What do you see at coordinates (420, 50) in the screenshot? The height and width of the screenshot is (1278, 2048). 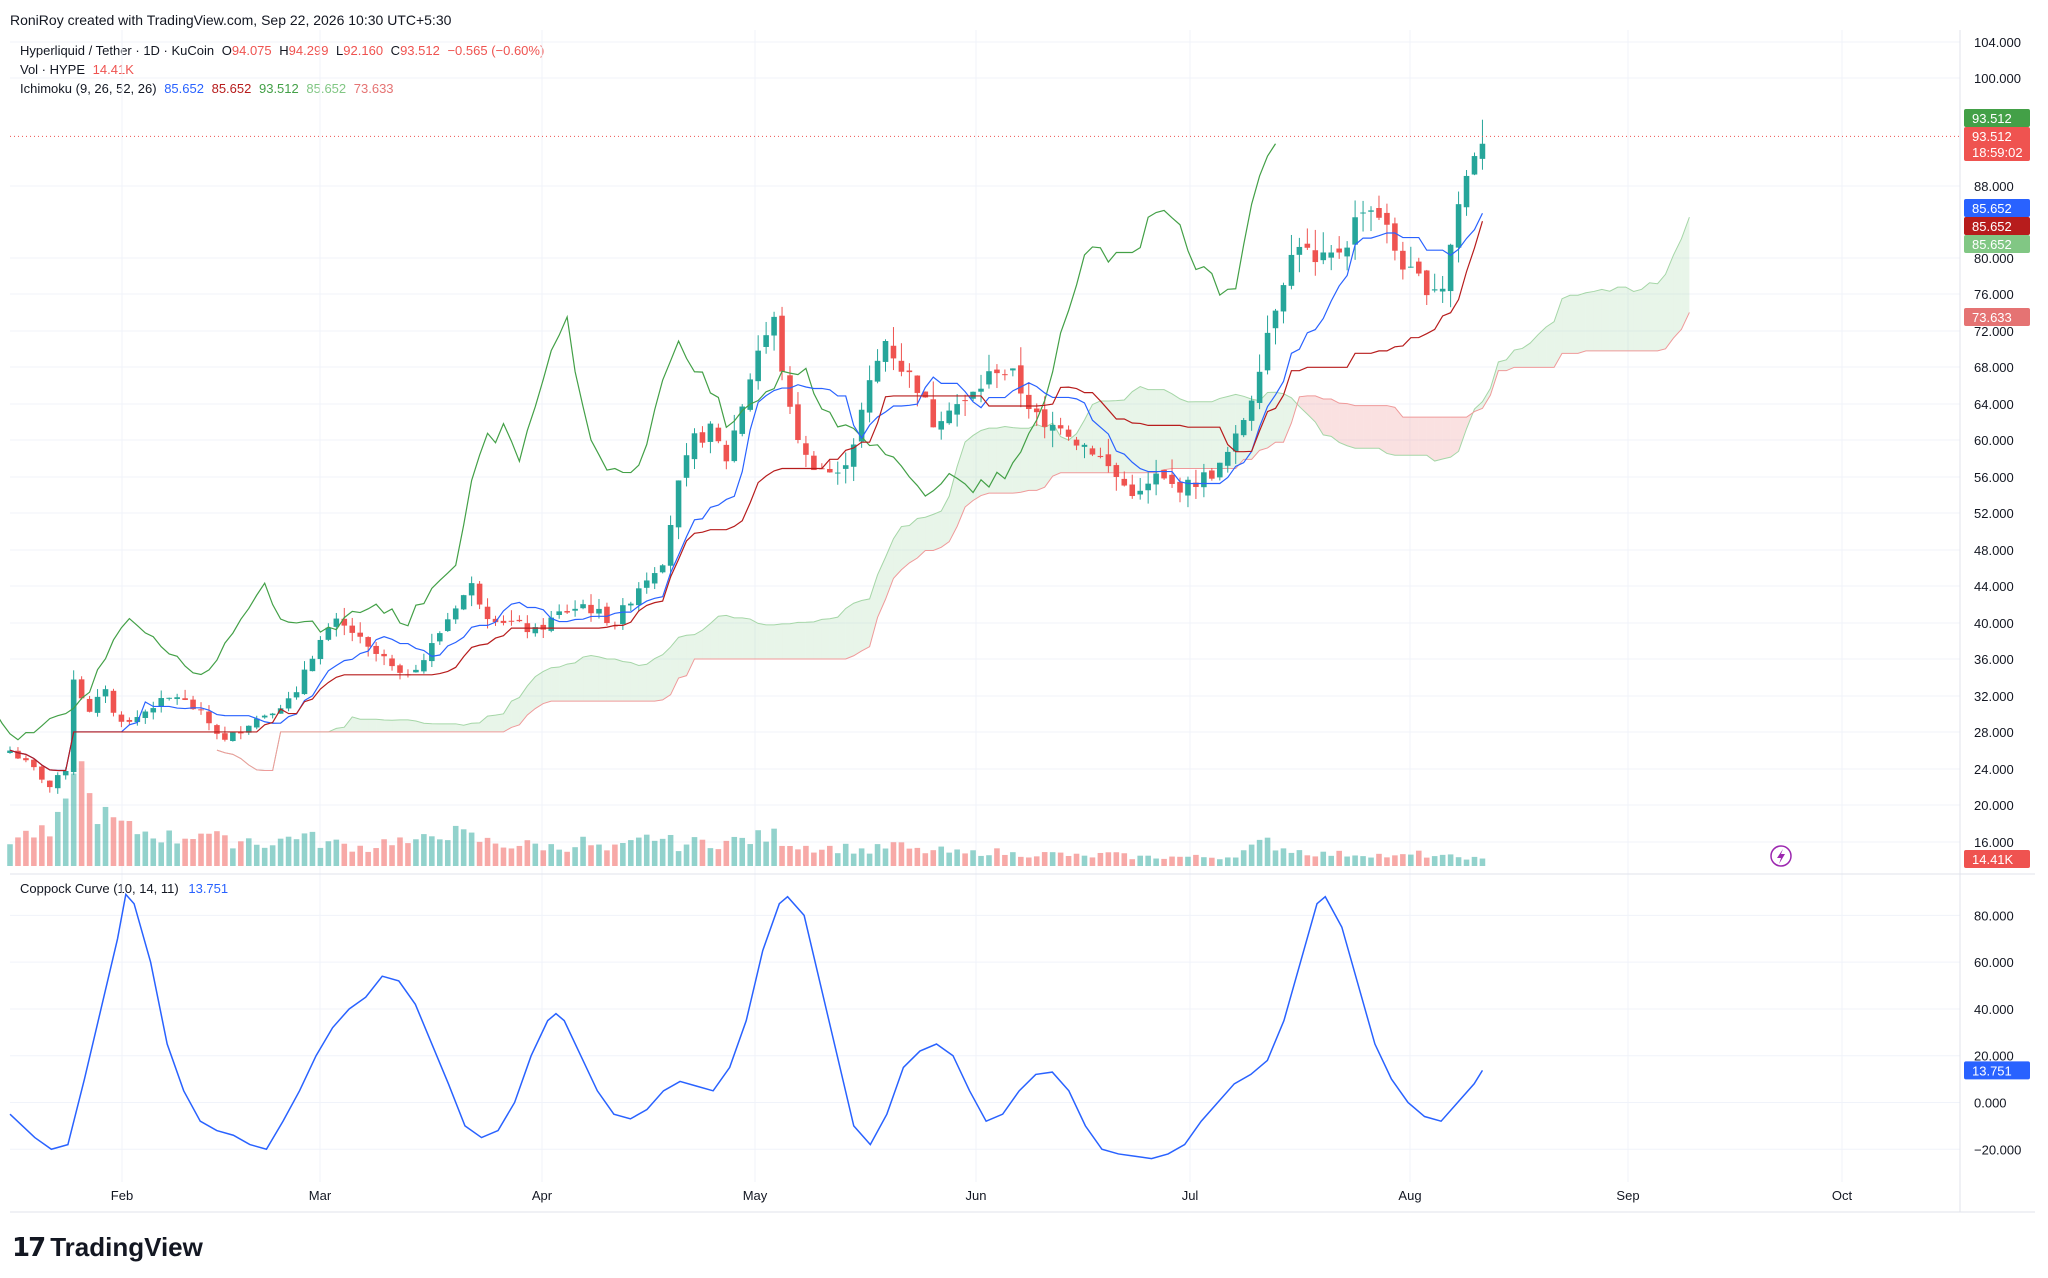 I see `close-value: 93.512` at bounding box center [420, 50].